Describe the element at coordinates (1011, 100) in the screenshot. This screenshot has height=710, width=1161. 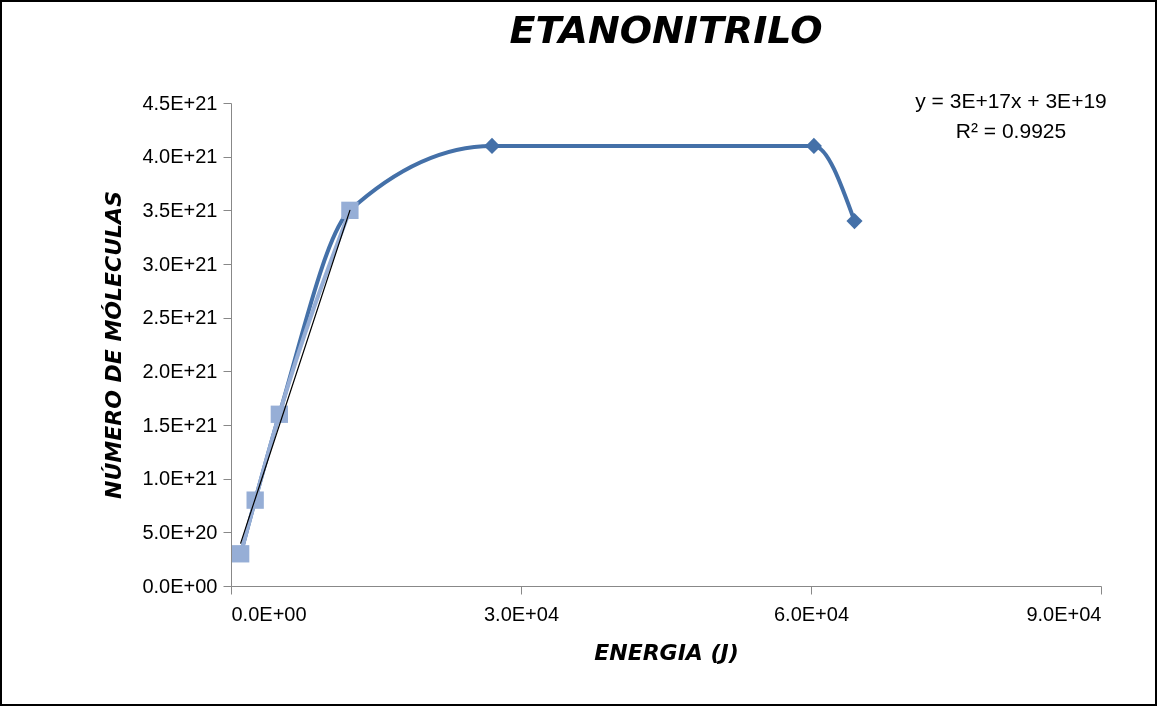
I see `annotation: y = 3E+17x + 3E+19` at that location.